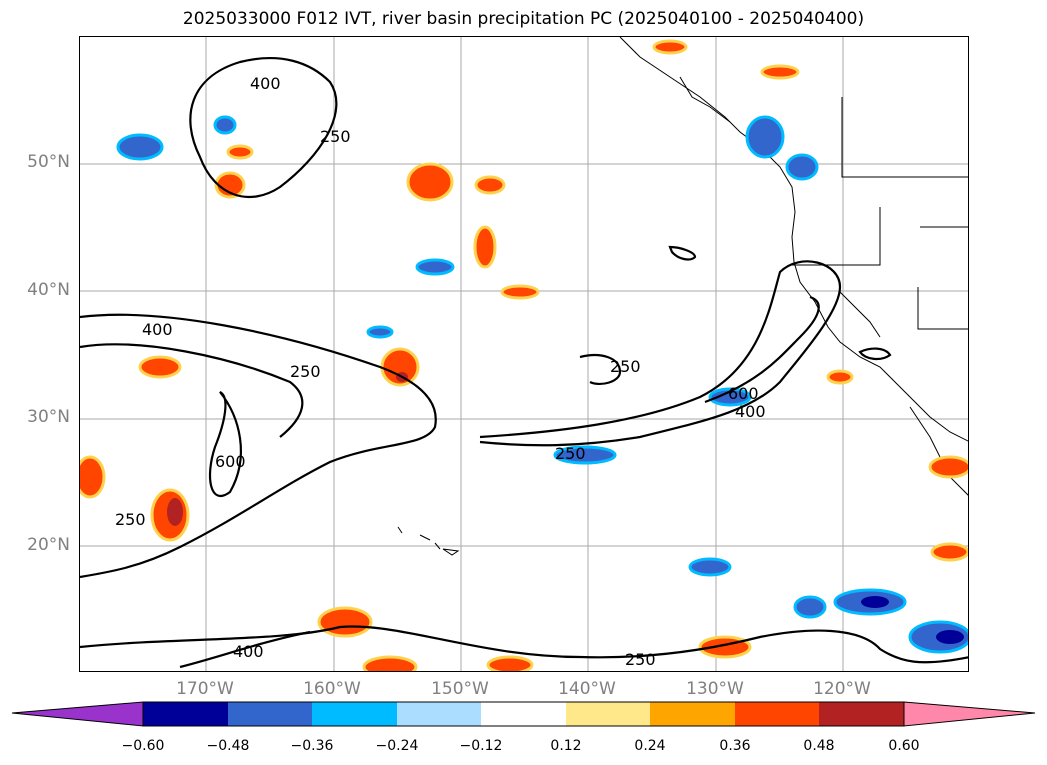 The image size is (1047, 765). What do you see at coordinates (305, 371) in the screenshot?
I see `contour-label-250-west: 250` at bounding box center [305, 371].